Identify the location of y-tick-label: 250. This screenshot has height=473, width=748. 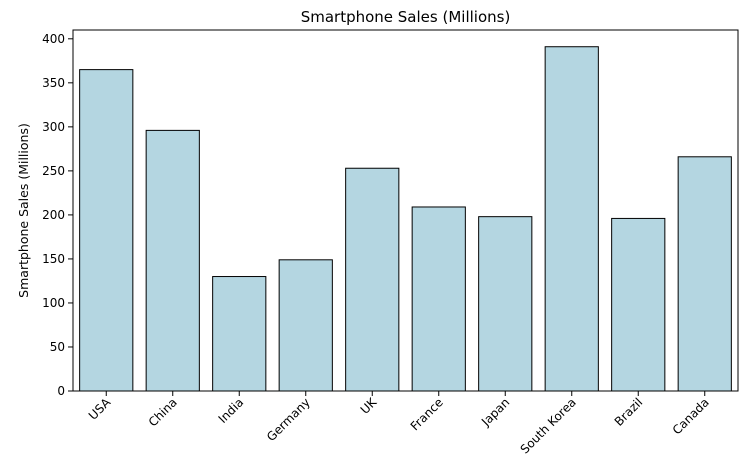
(53, 171).